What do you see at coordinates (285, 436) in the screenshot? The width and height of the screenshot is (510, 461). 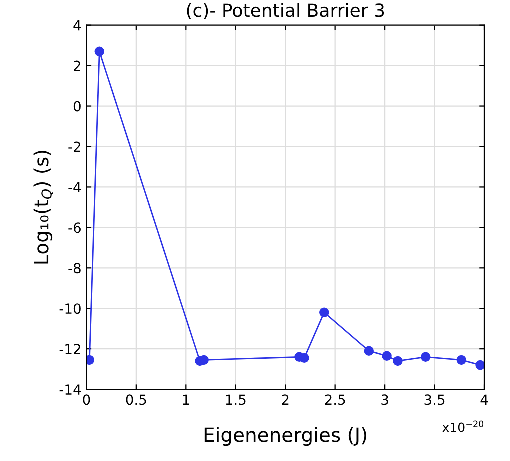 I see `x-axis-title: Eigenenergies (J)` at bounding box center [285, 436].